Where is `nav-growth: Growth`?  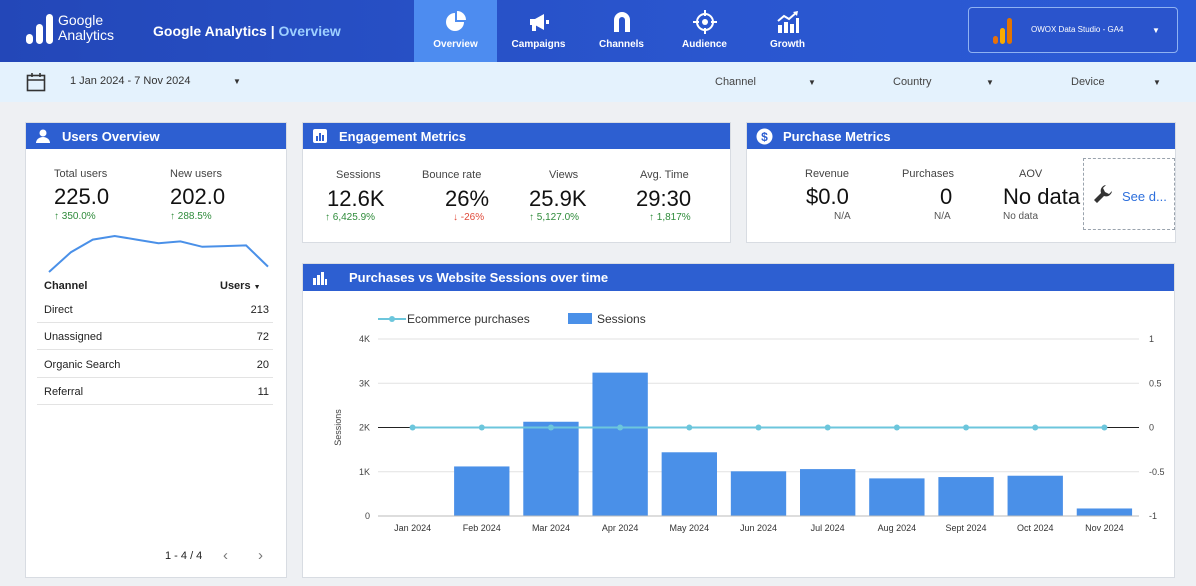 nav-growth: Growth is located at coordinates (787, 31).